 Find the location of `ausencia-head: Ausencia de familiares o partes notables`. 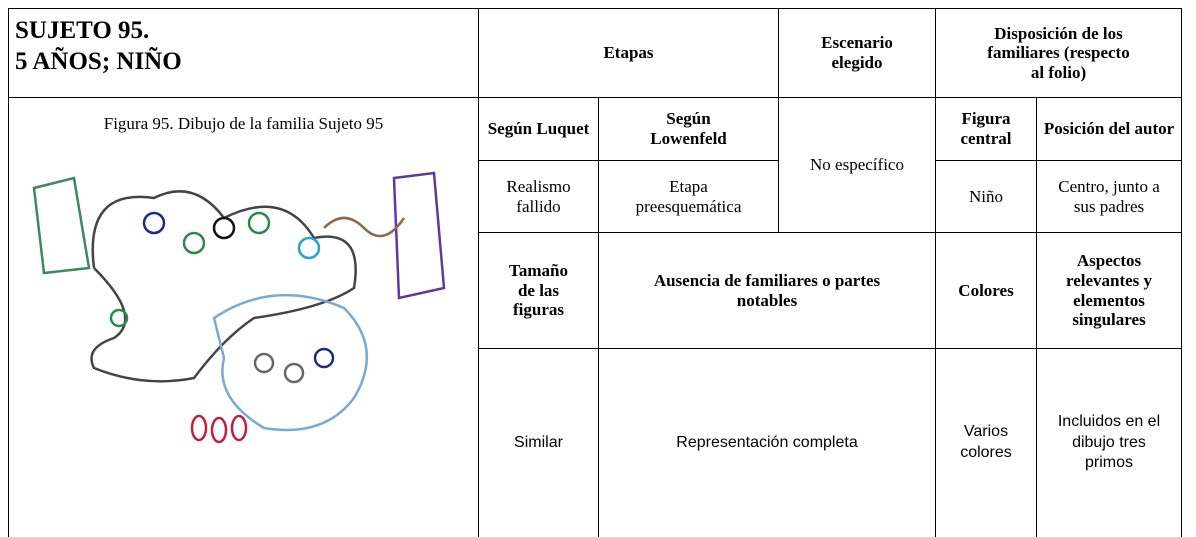

ausencia-head: Ausencia de familiares o partes notables is located at coordinates (767, 290).